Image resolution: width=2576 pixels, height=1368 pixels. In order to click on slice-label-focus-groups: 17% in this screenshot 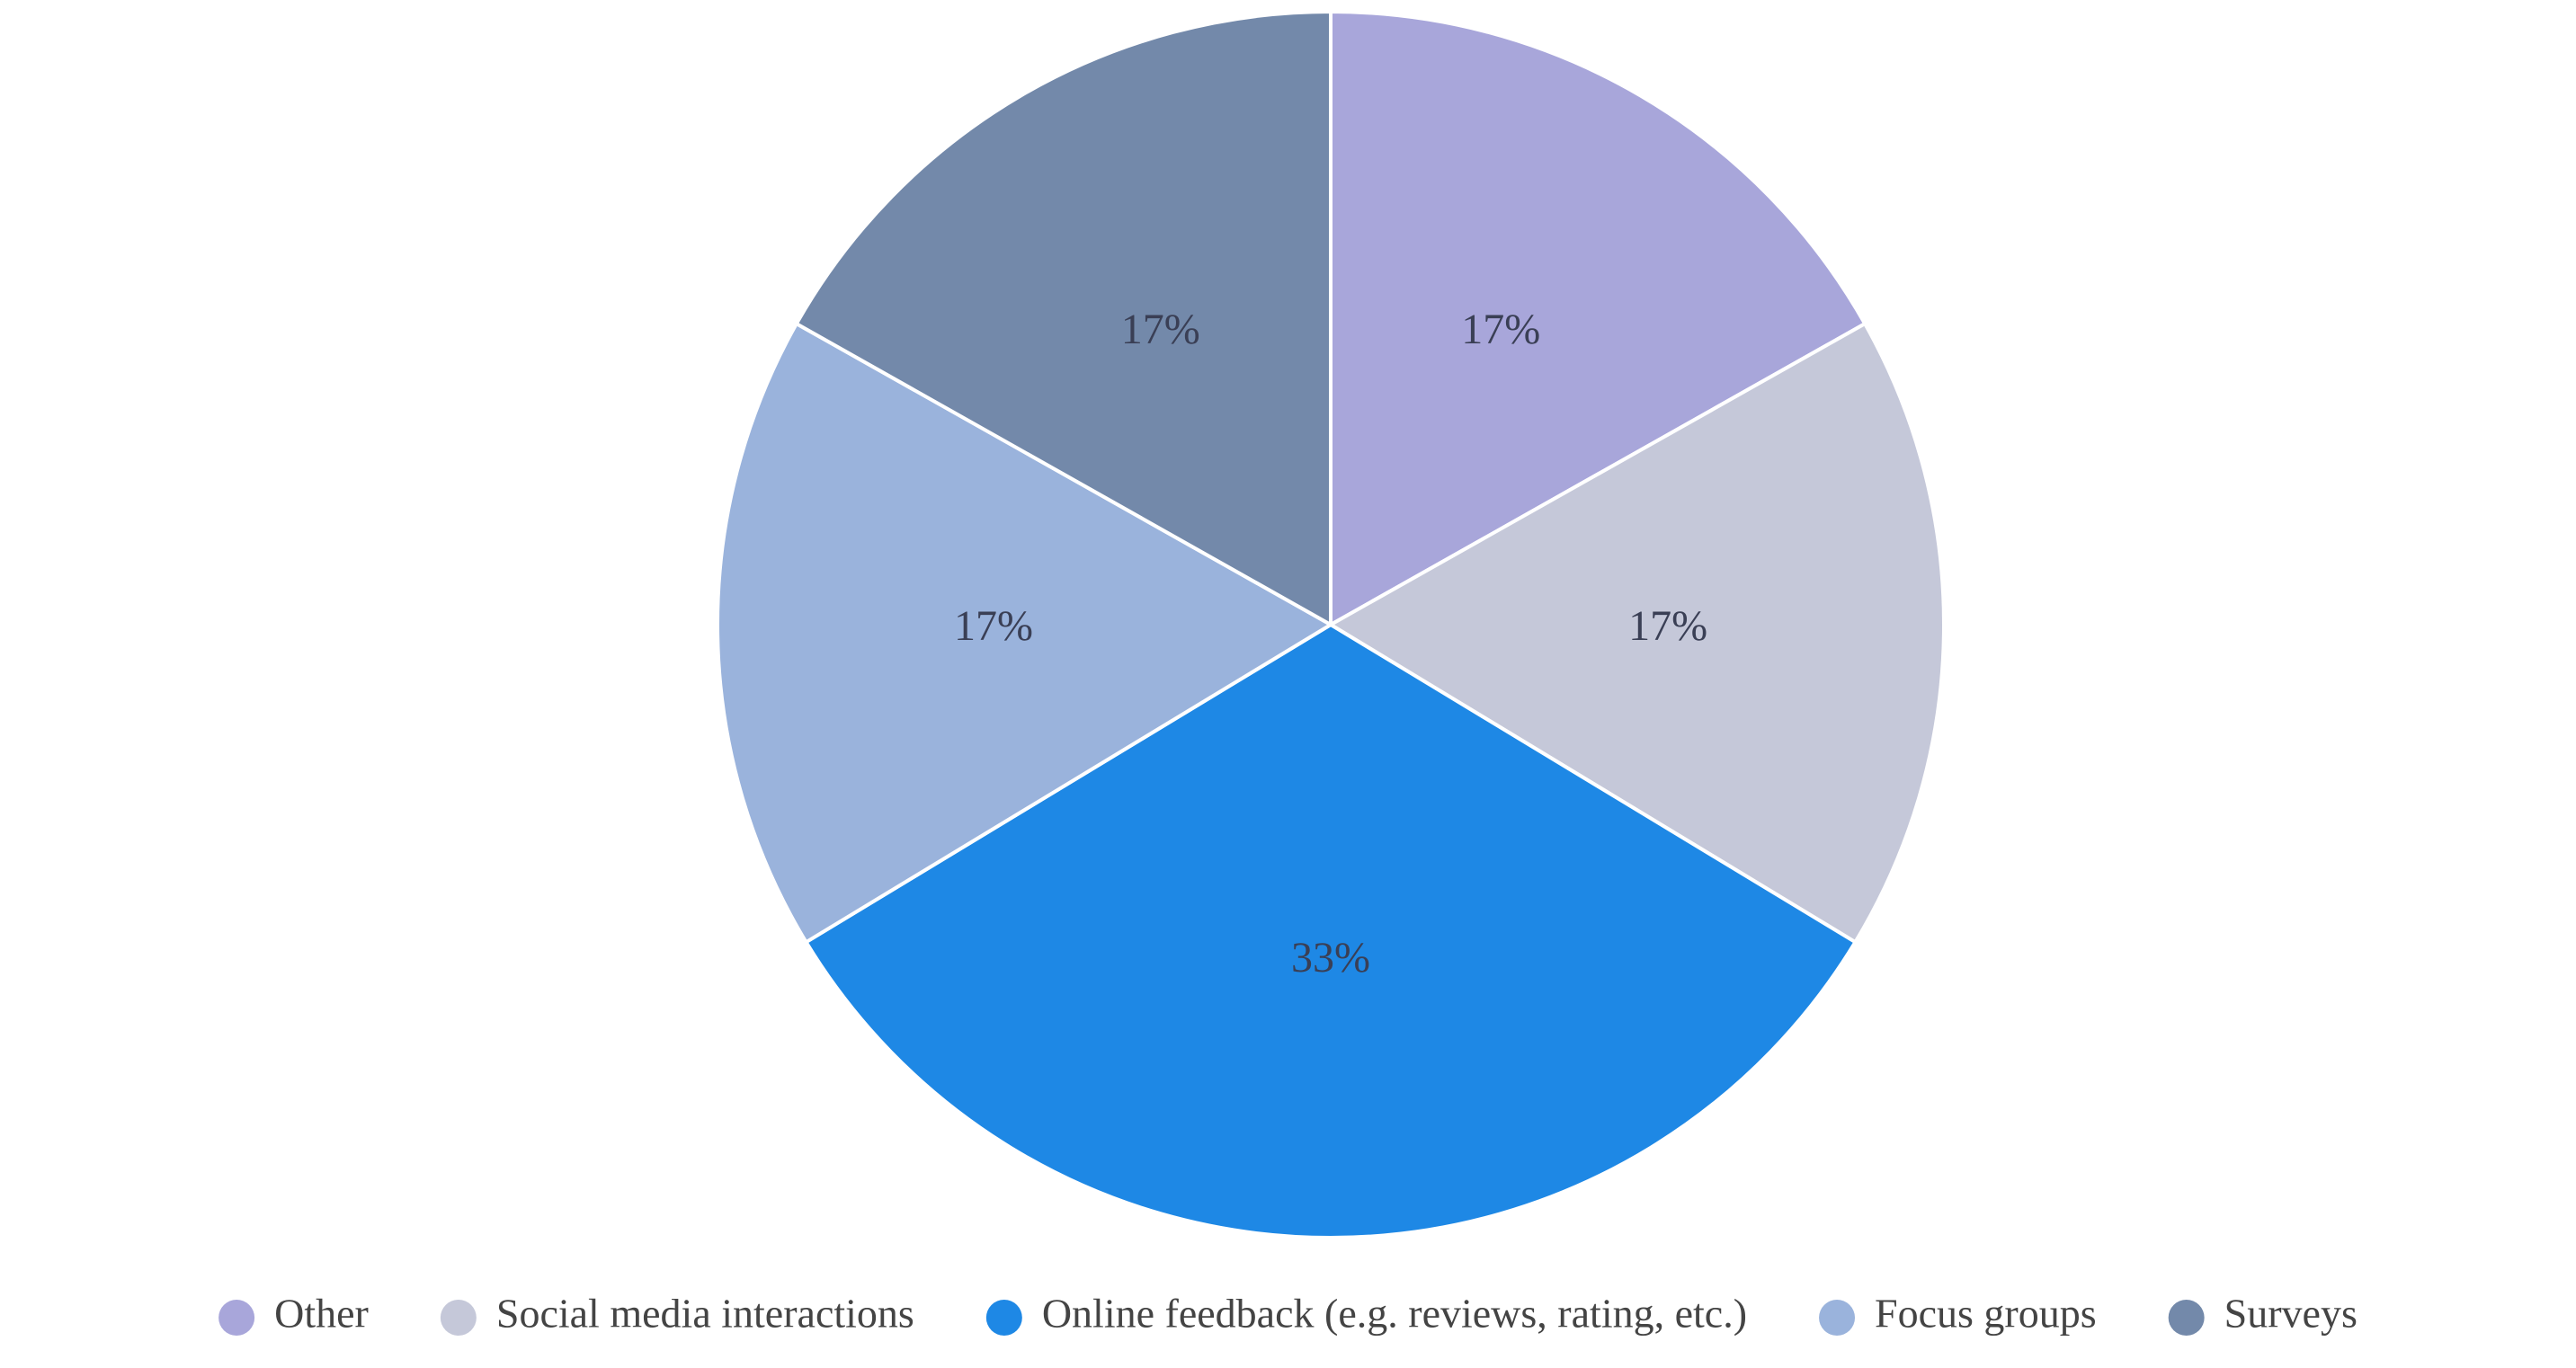, I will do `click(994, 626)`.